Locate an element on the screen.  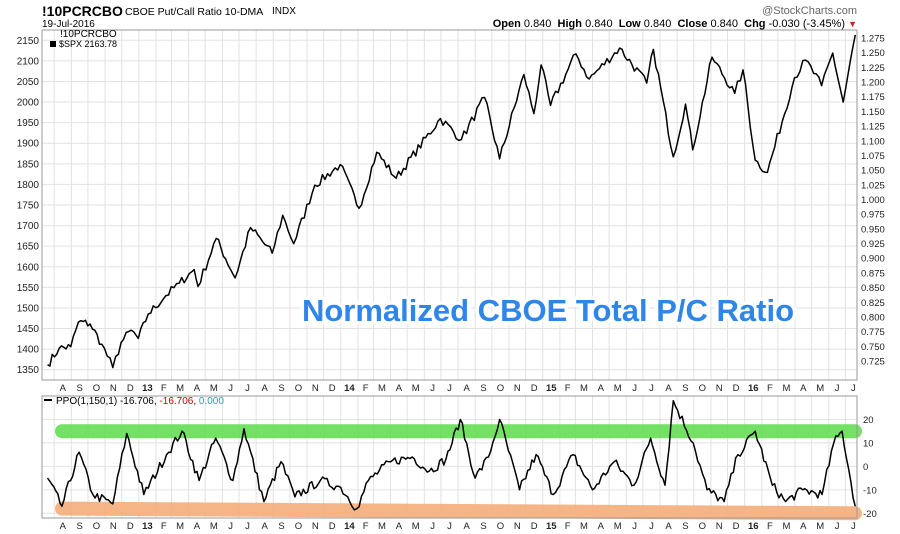
chg-value: -0.030 (-3.45%) is located at coordinates (807, 24).